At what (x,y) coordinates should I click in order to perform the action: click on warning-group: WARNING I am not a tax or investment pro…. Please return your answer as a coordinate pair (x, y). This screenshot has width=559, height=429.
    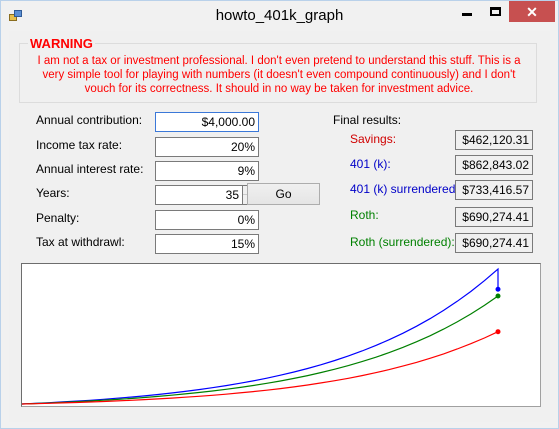
    Looking at the image, I should click on (278, 69).